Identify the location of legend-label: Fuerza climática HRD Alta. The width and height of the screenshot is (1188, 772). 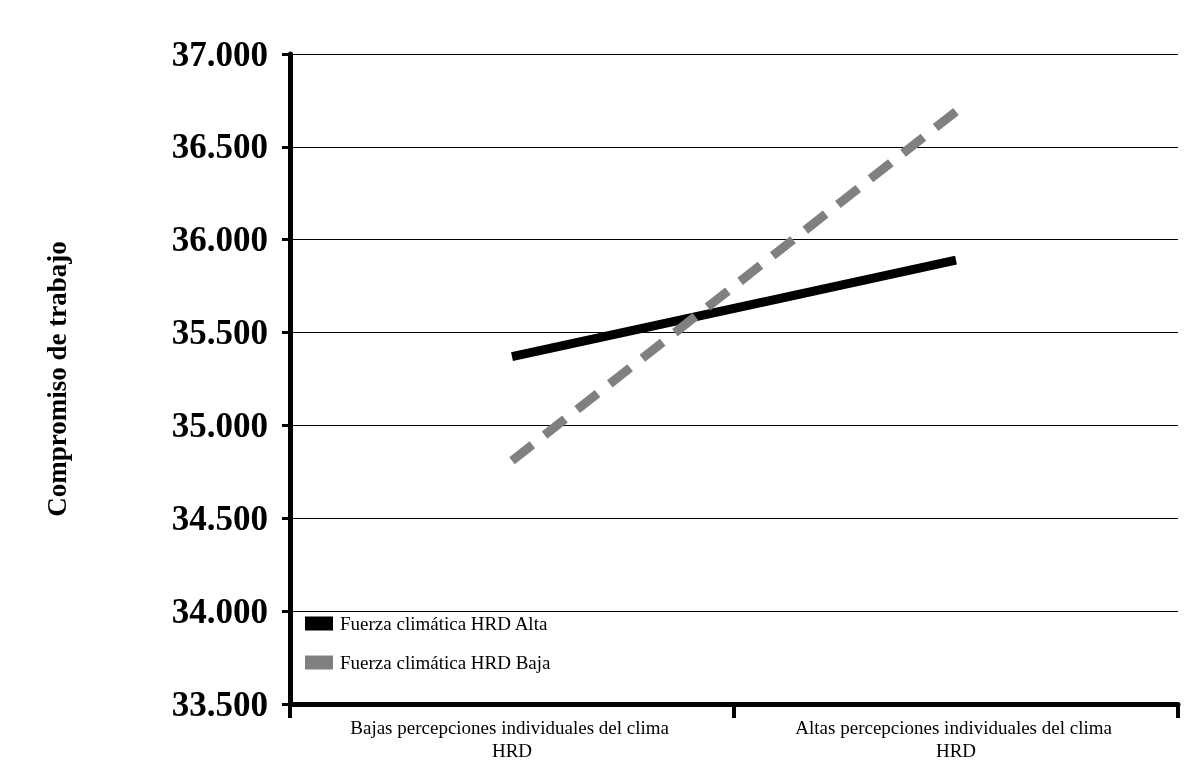
(444, 623).